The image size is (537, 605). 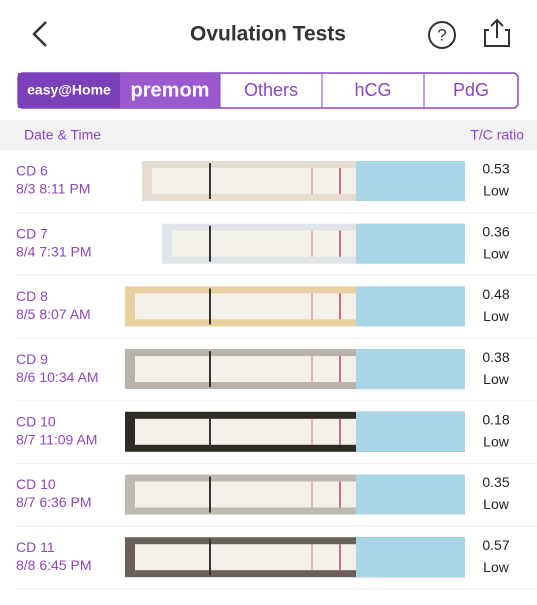 I want to click on test-row: CD 10 8/7 11:09 AM 0.18 Low, so click(x=276, y=438).